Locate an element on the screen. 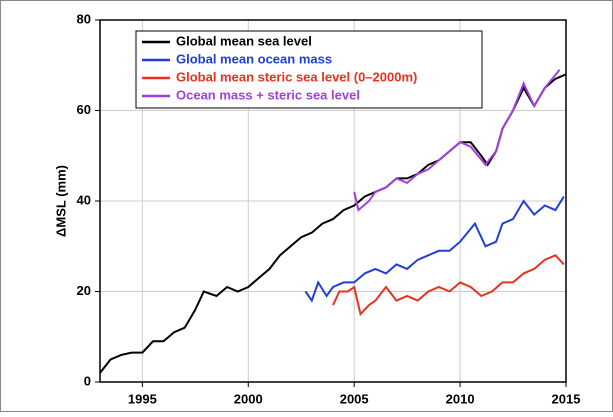 Image resolution: width=613 pixels, height=417 pixels. y-axis-label: ΔMSL (mm) is located at coordinates (60, 201).